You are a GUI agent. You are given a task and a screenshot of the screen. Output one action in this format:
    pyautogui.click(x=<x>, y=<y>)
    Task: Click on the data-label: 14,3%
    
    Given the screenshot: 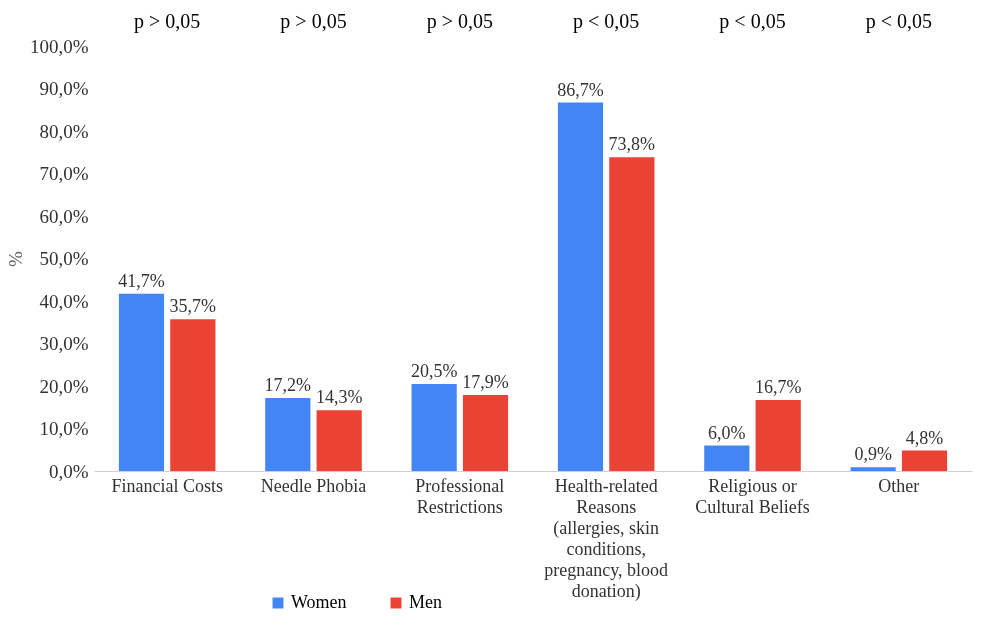 What is the action you would take?
    pyautogui.click(x=339, y=397)
    